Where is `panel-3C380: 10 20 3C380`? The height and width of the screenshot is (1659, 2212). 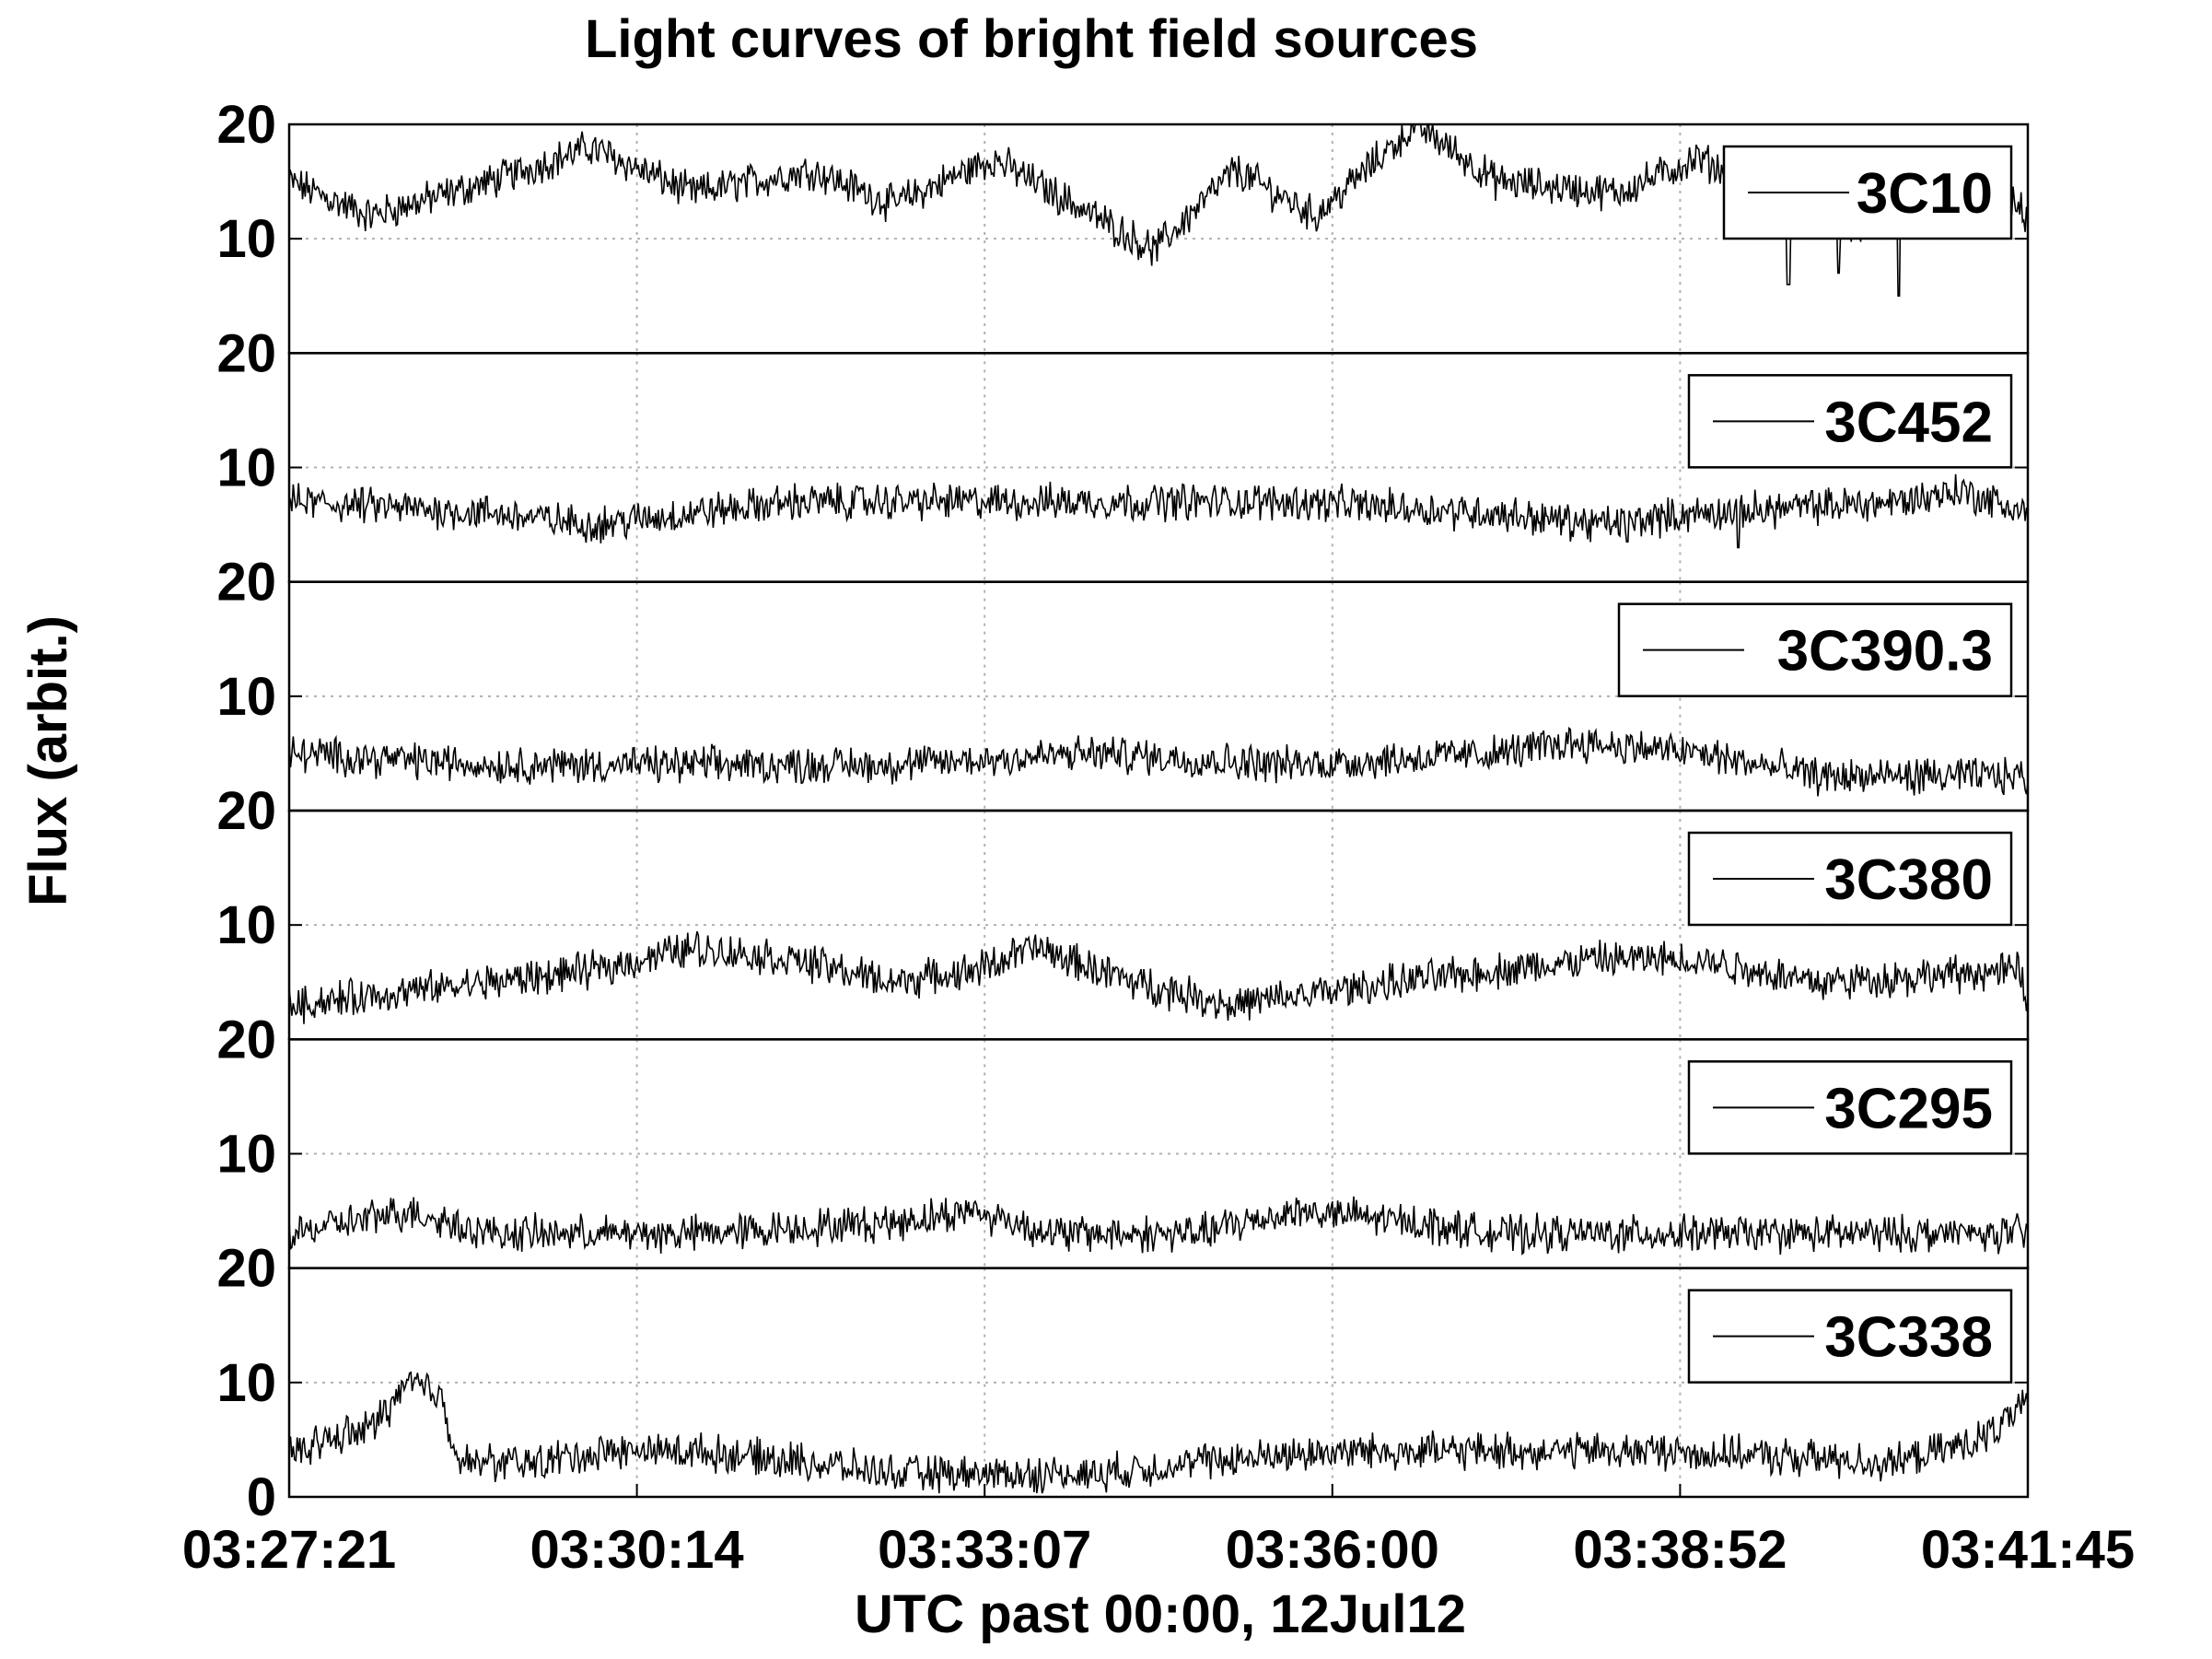
panel-3C380: 10 20 3C380 is located at coordinates (1123, 911).